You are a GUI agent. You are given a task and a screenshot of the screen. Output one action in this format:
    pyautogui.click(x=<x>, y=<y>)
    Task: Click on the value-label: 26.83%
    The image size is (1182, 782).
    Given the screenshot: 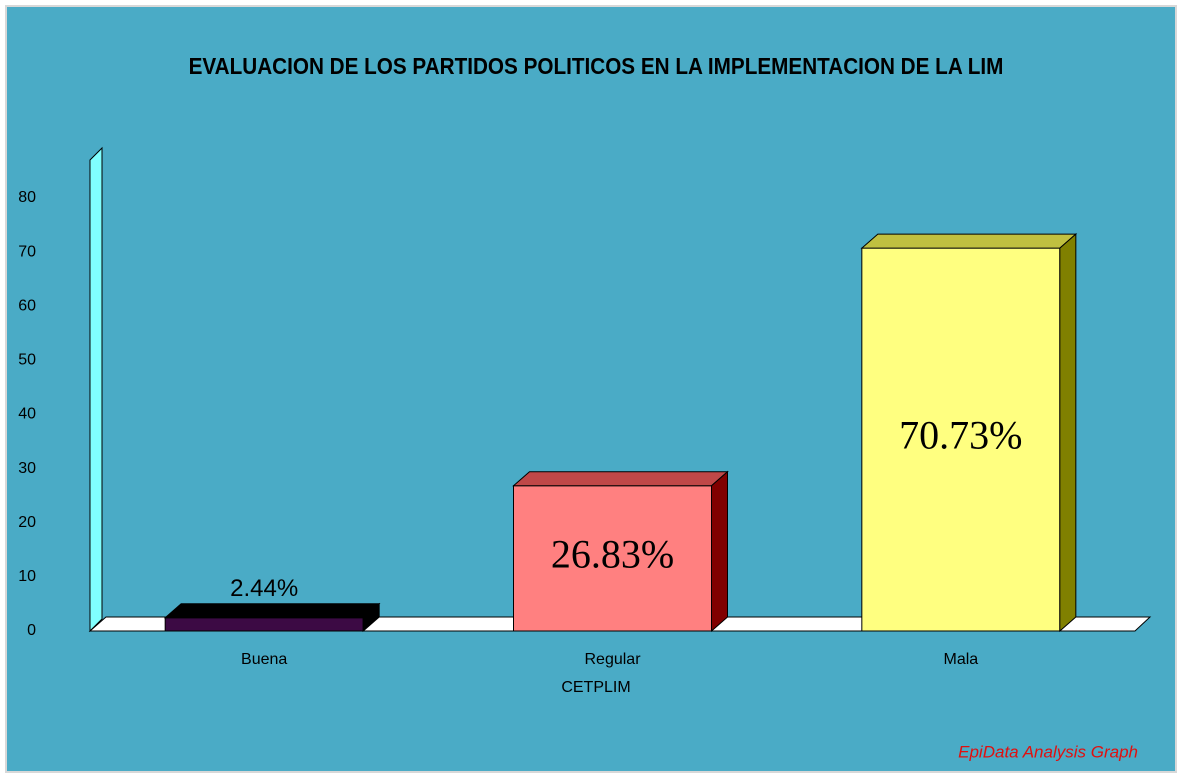 What is the action you would take?
    pyautogui.click(x=612, y=554)
    